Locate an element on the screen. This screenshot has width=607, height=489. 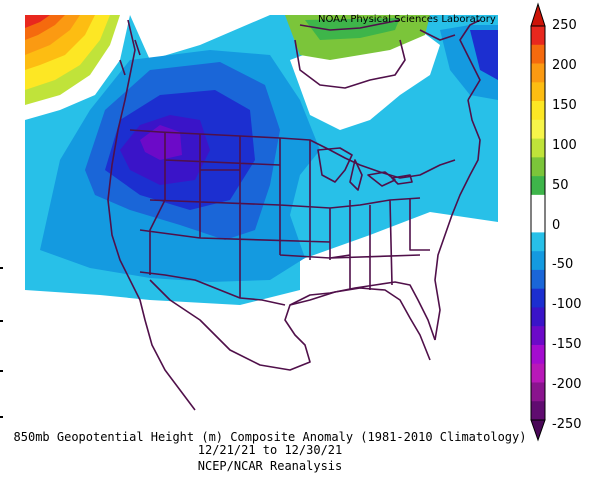
us-mexico-border is located at coordinates (212, 288).